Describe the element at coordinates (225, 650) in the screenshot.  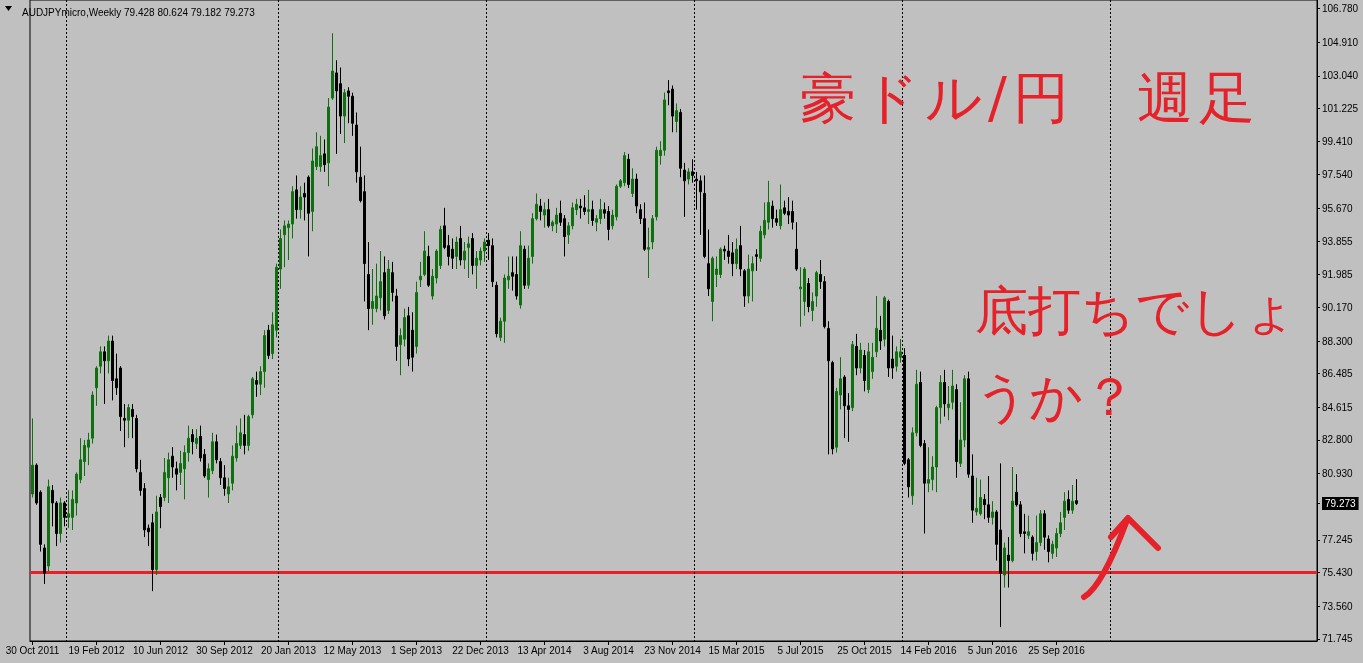
I see `x-tick-label: 30 Sep 2012` at that location.